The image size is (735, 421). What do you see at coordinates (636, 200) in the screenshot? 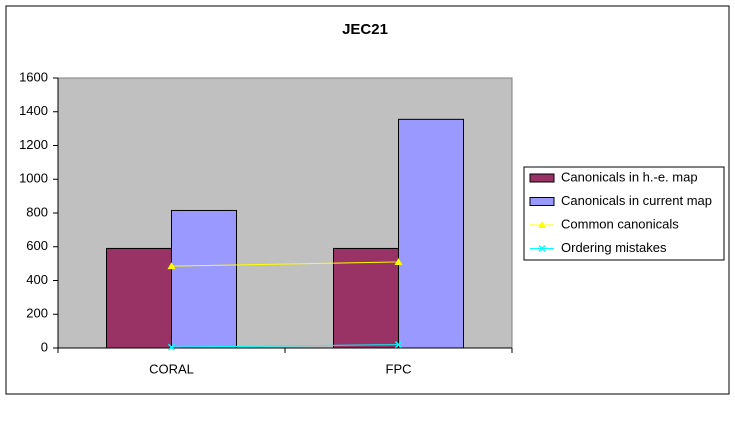
I see `legend-label: Canonicals in current map` at bounding box center [636, 200].